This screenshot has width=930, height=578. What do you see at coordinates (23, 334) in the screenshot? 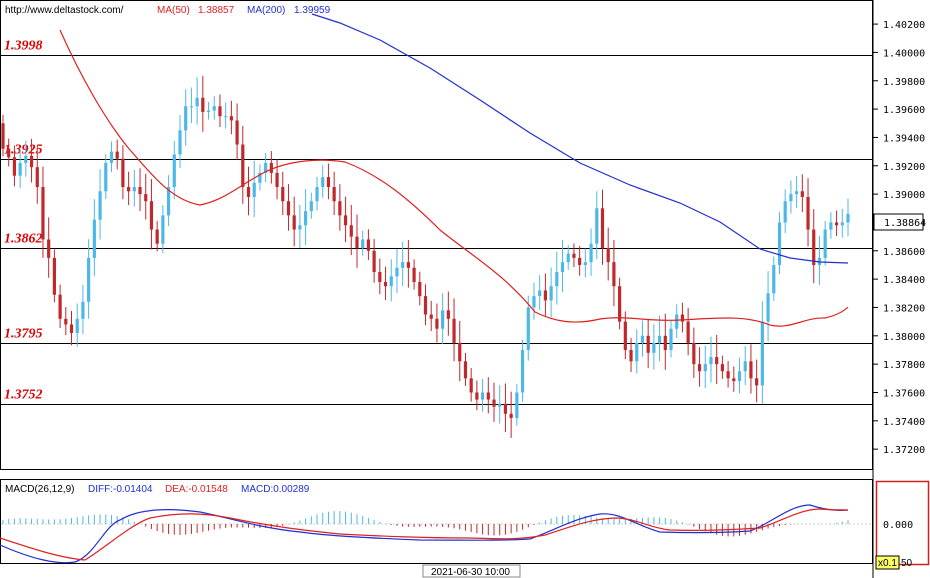
I see `level-label-3: 1.3795` at bounding box center [23, 334].